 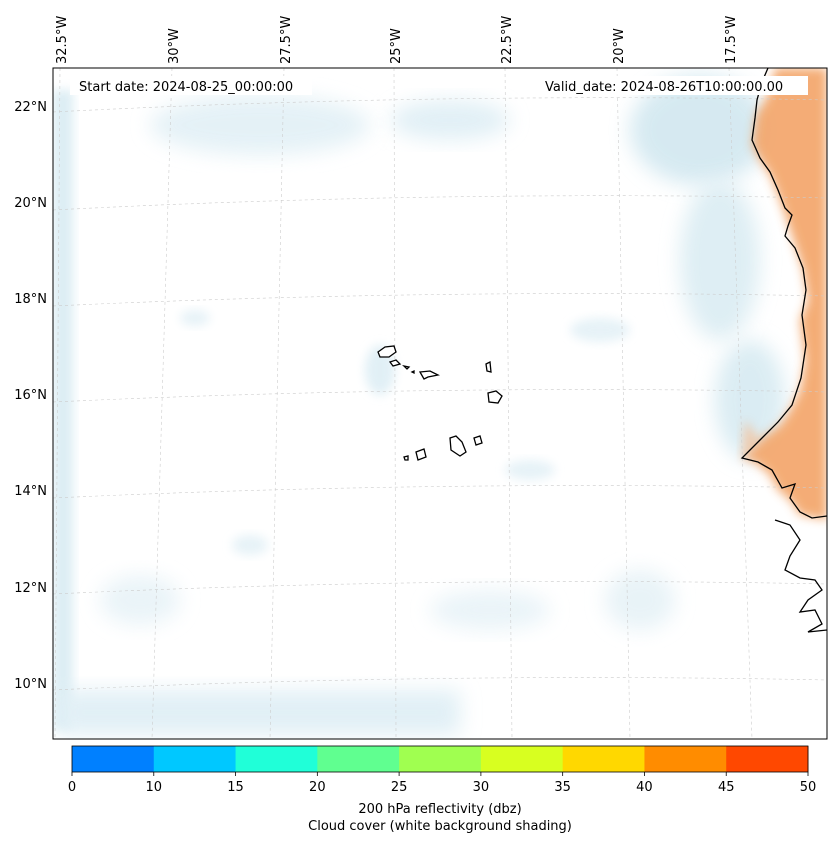 I want to click on colorbar-tick-label: 40, so click(x=644, y=787).